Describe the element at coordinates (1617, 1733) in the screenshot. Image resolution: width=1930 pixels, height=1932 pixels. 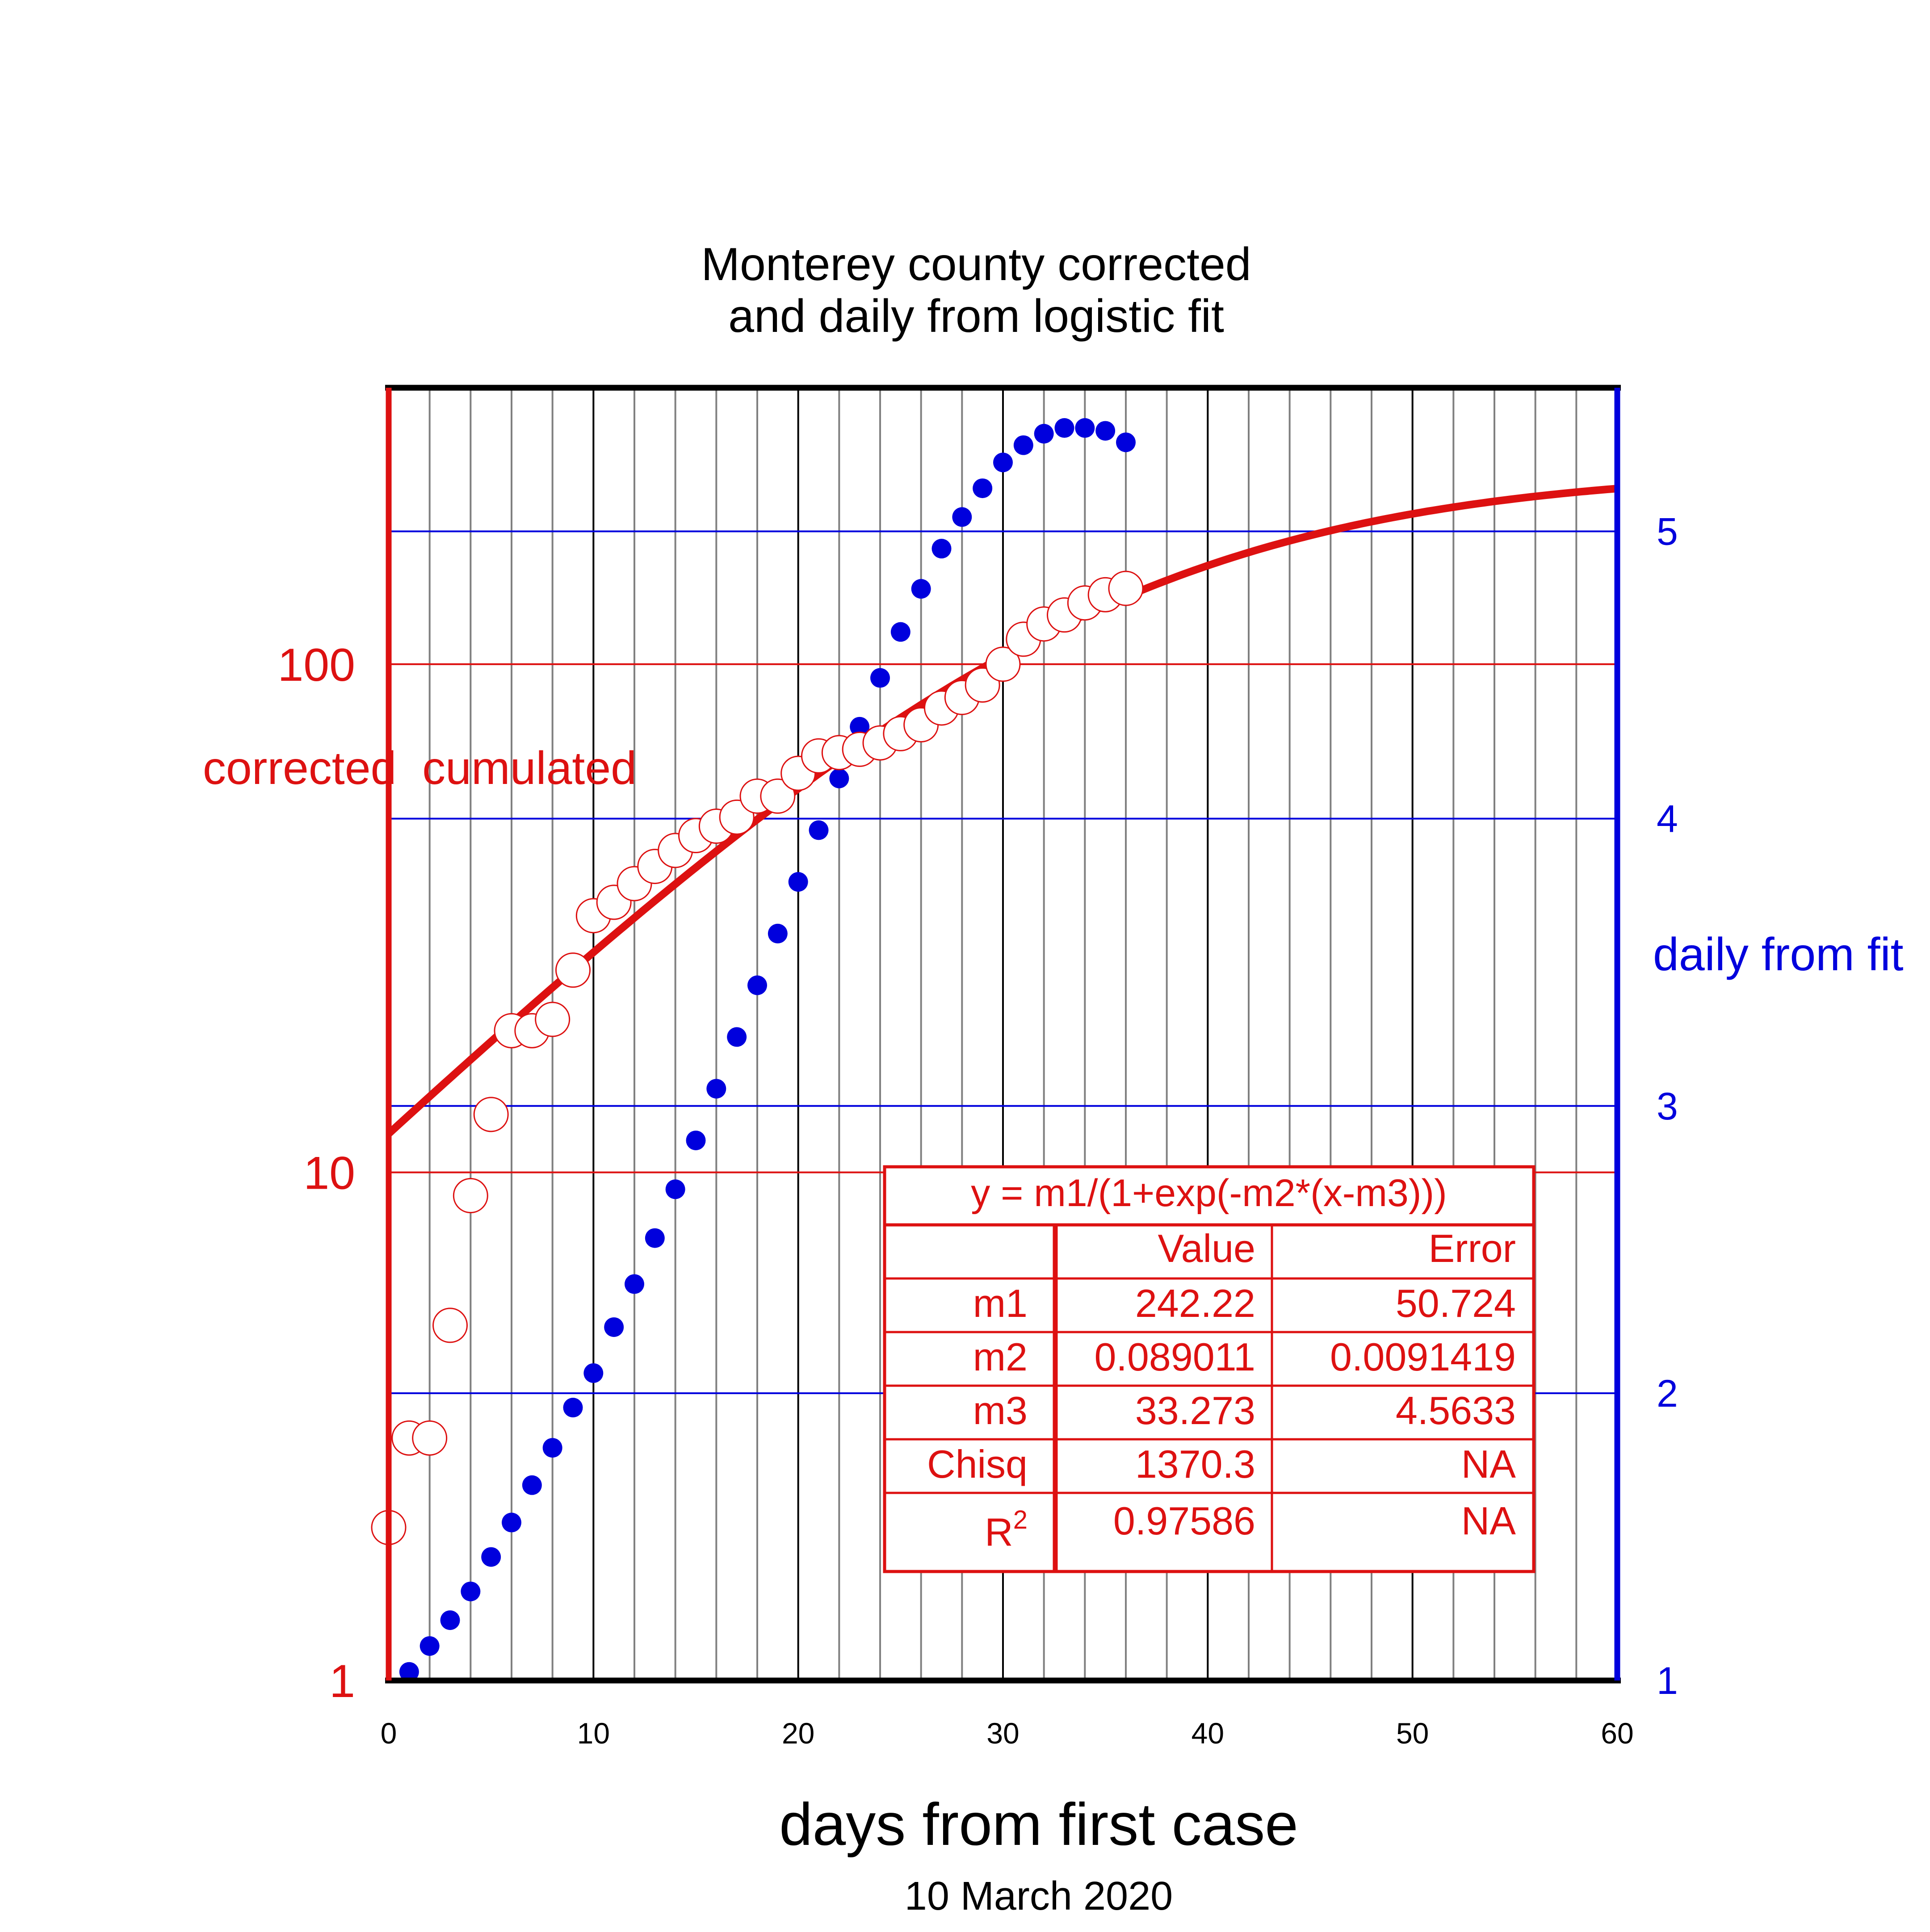
I see `x-tick-label: 60` at that location.